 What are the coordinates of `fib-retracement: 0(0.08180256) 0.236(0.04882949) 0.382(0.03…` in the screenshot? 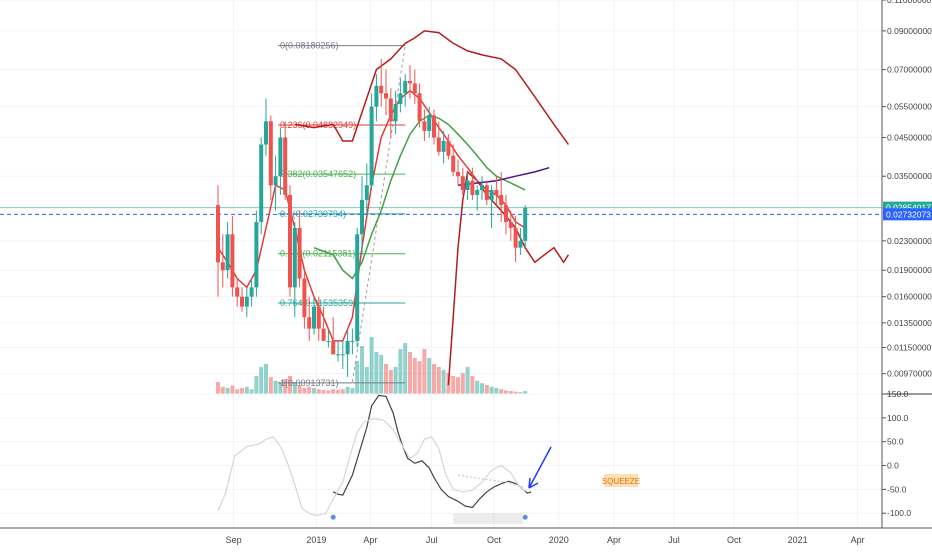 It's located at (342, 214).